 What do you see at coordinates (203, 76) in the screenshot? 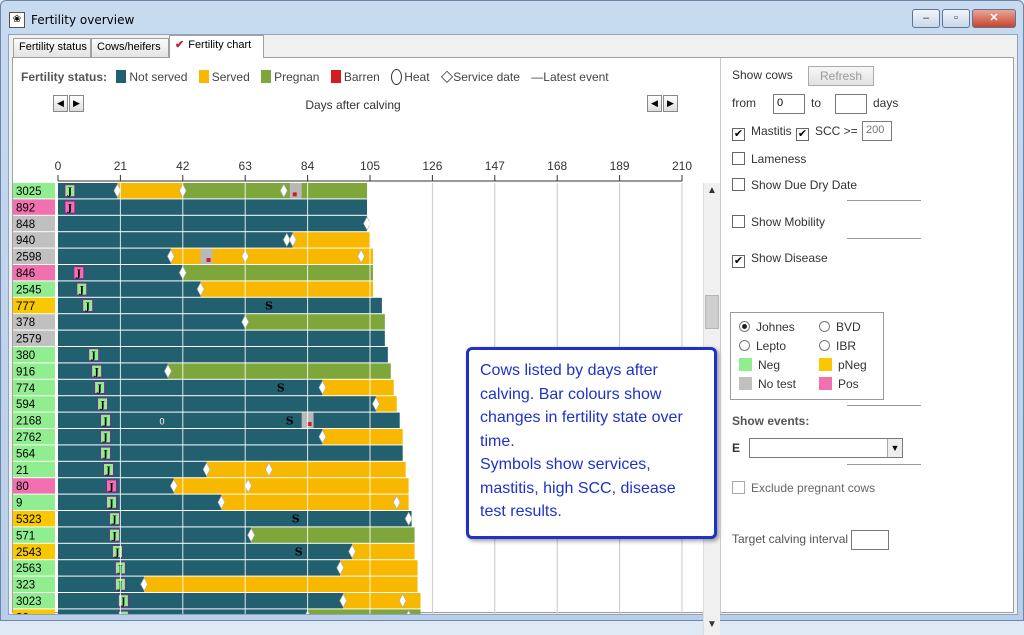
I see `served-swatch` at bounding box center [203, 76].